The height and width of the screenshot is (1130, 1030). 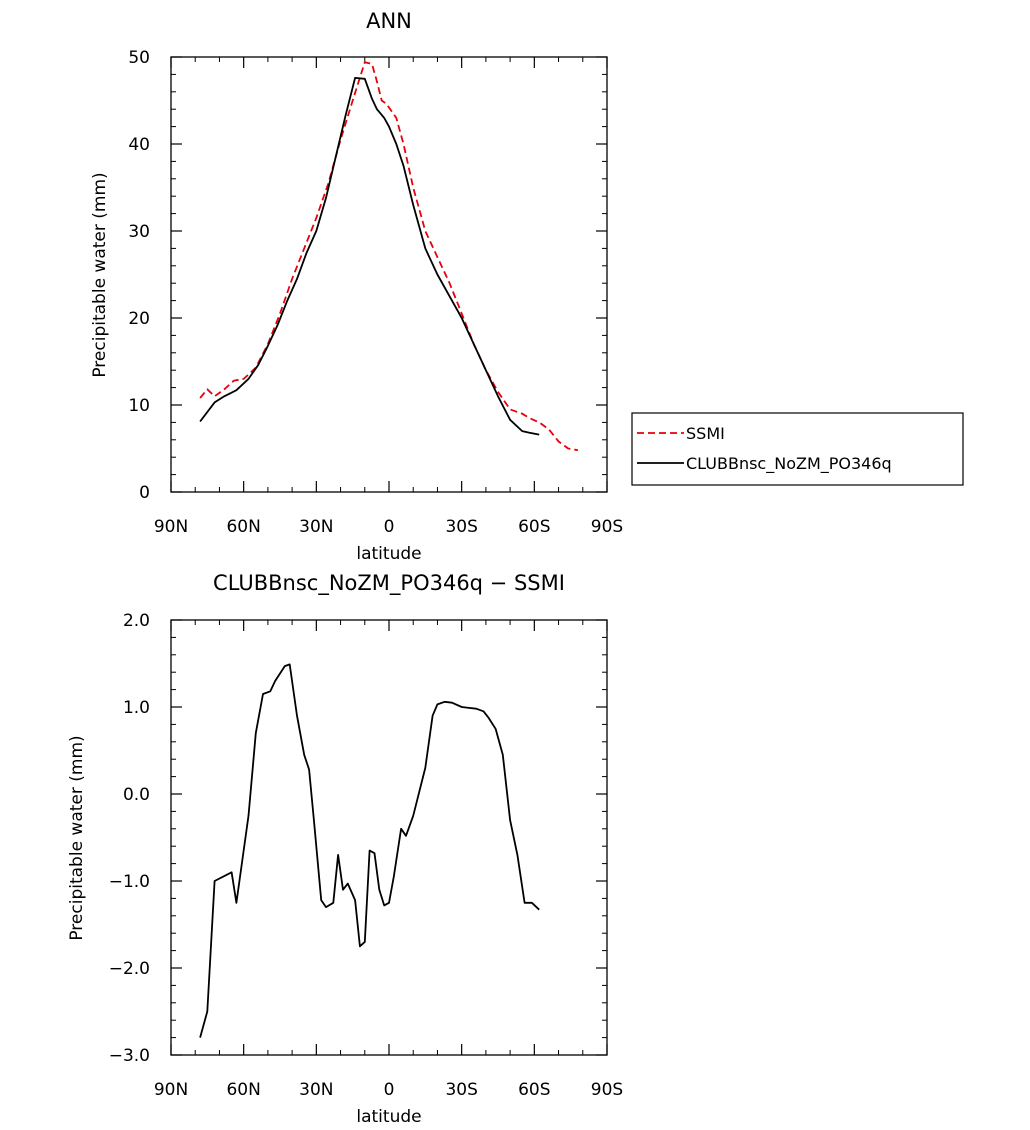 What do you see at coordinates (139, 145) in the screenshot?
I see `y-tick-label: 40` at bounding box center [139, 145].